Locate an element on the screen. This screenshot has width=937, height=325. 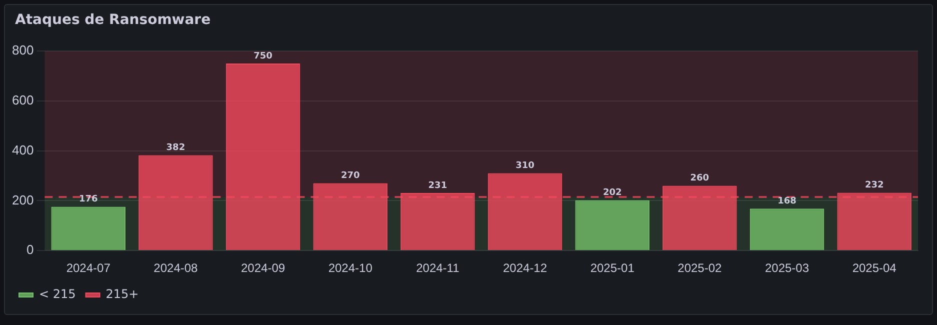
data-label: 270 is located at coordinates (350, 176).